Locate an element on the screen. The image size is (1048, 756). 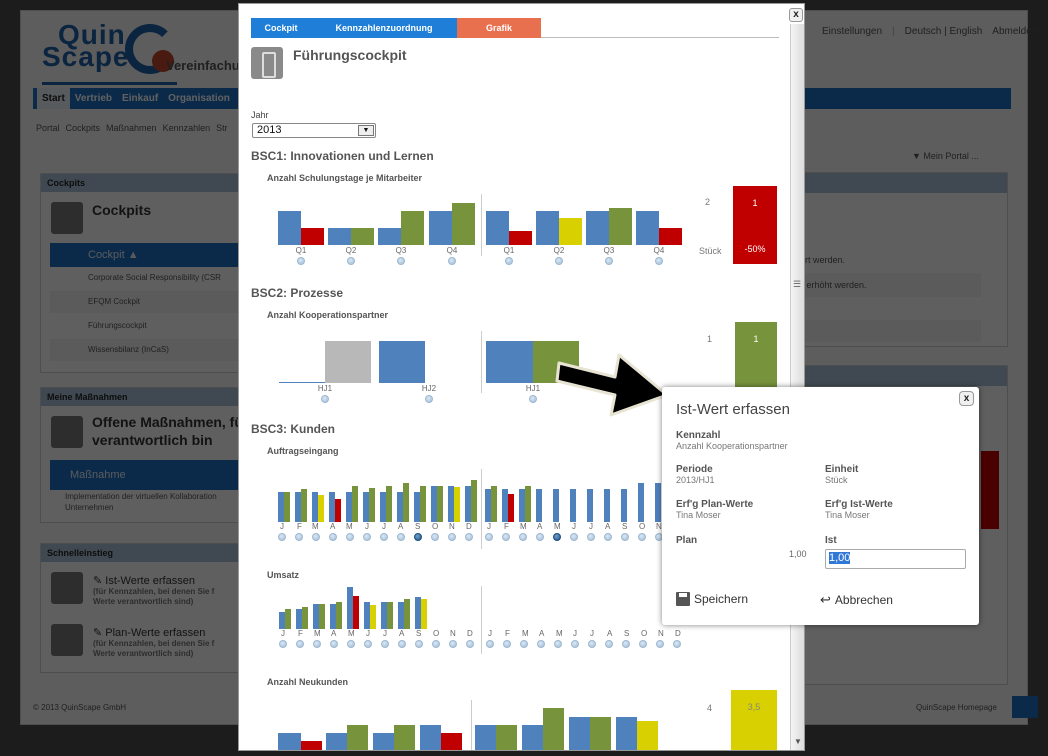
kennzahl-field: Kennzahl Anzahl Kooperationspartner is located at coordinates (732, 440).